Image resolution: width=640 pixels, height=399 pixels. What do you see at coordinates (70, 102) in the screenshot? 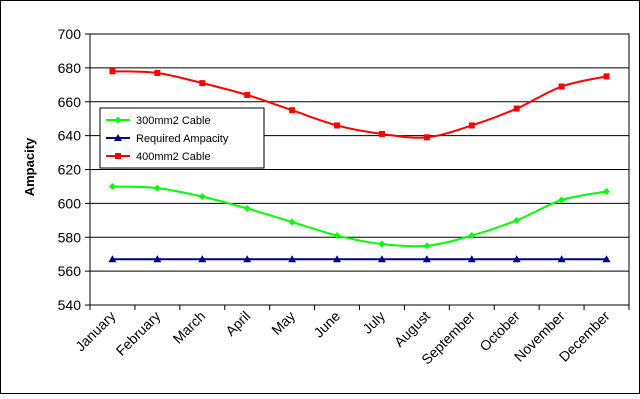
I see `y-tick-label: 660` at bounding box center [70, 102].